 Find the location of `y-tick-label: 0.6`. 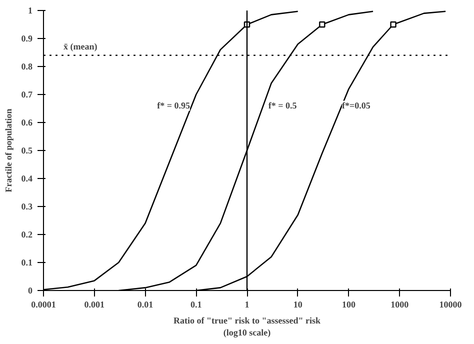

y-tick-label: 0.6 is located at coordinates (27, 123).